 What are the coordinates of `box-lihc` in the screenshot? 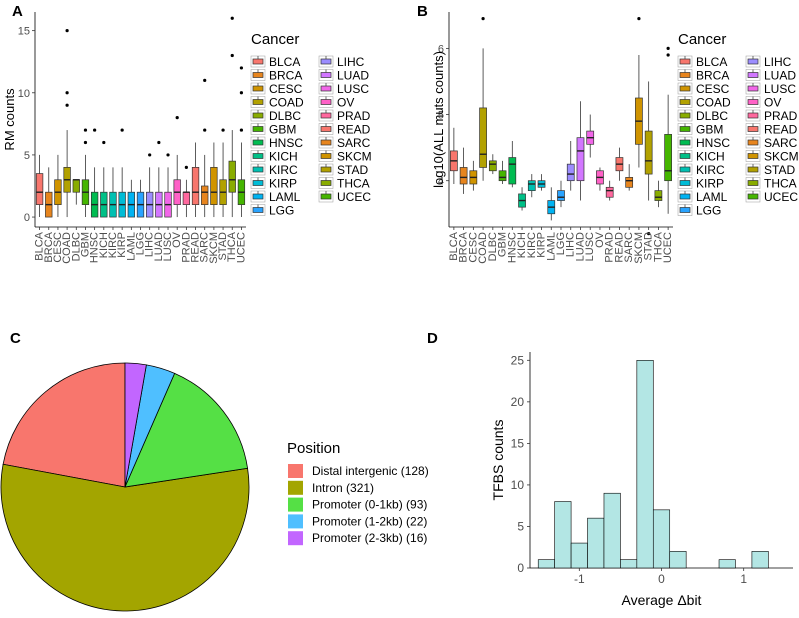 It's located at (570, 172).